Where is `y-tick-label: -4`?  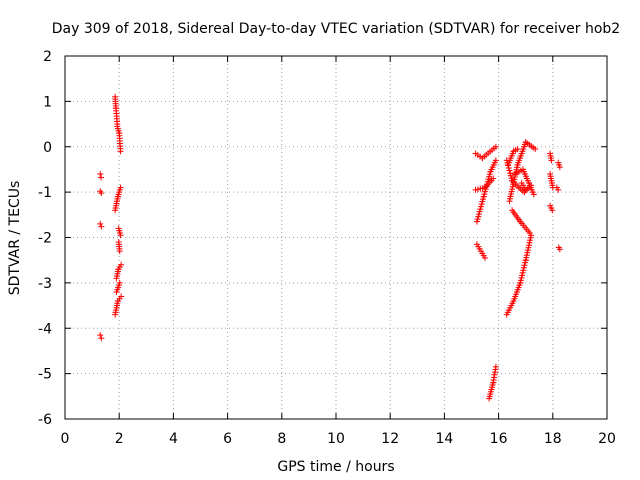 y-tick-label: -4 is located at coordinates (45, 329).